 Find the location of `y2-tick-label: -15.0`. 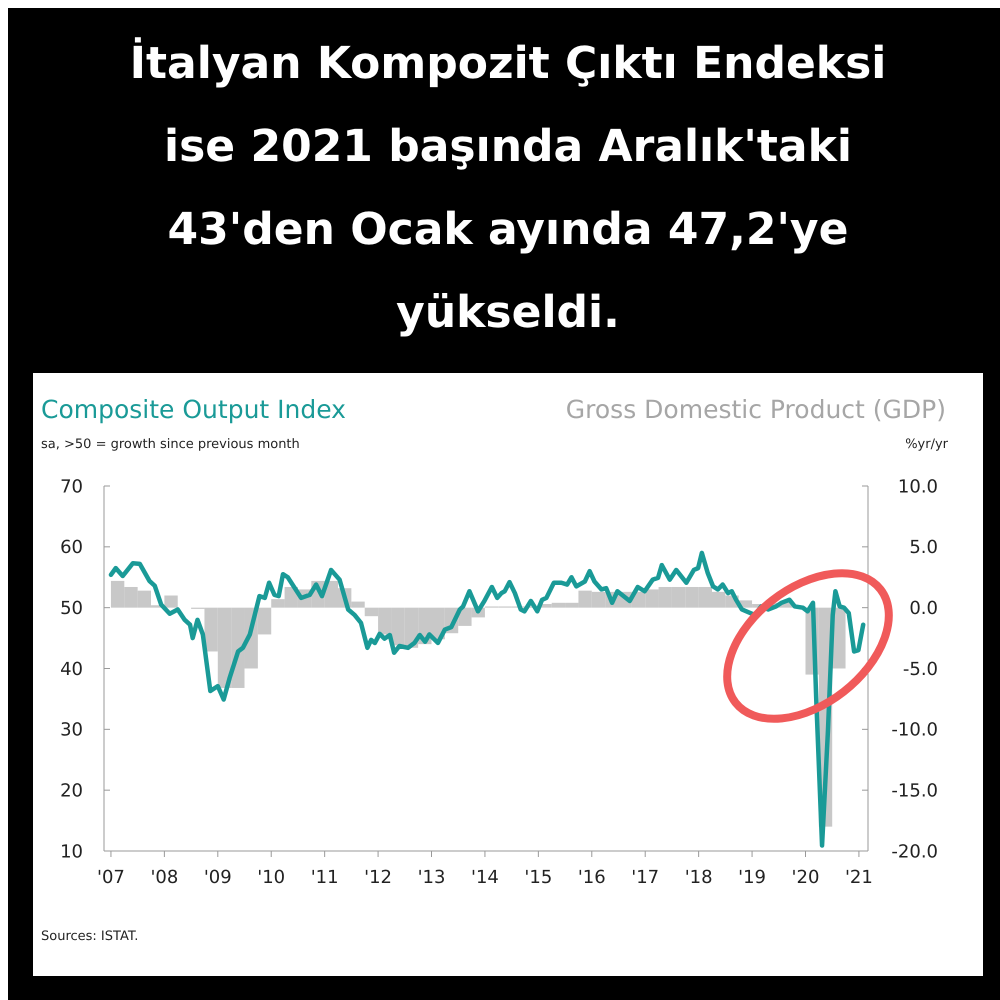

y2-tick-label: -15.0 is located at coordinates (914, 791).